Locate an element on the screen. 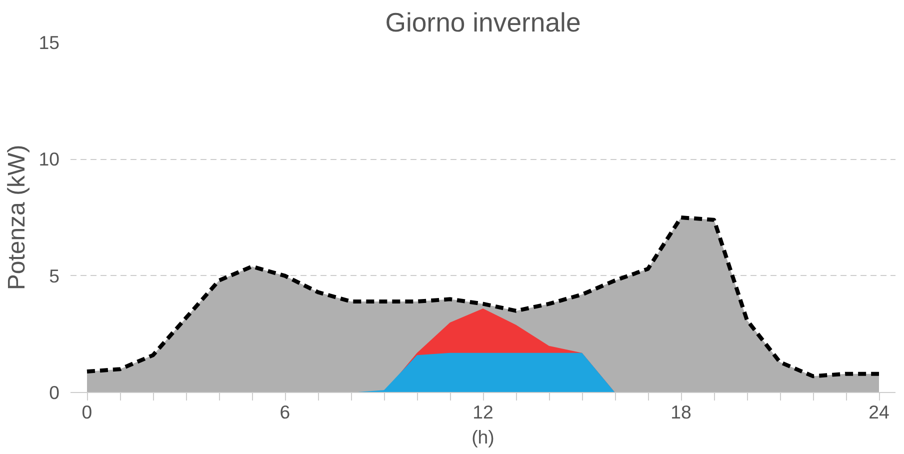 This screenshot has width=904, height=454. y-tick-label: 5 is located at coordinates (54, 275).